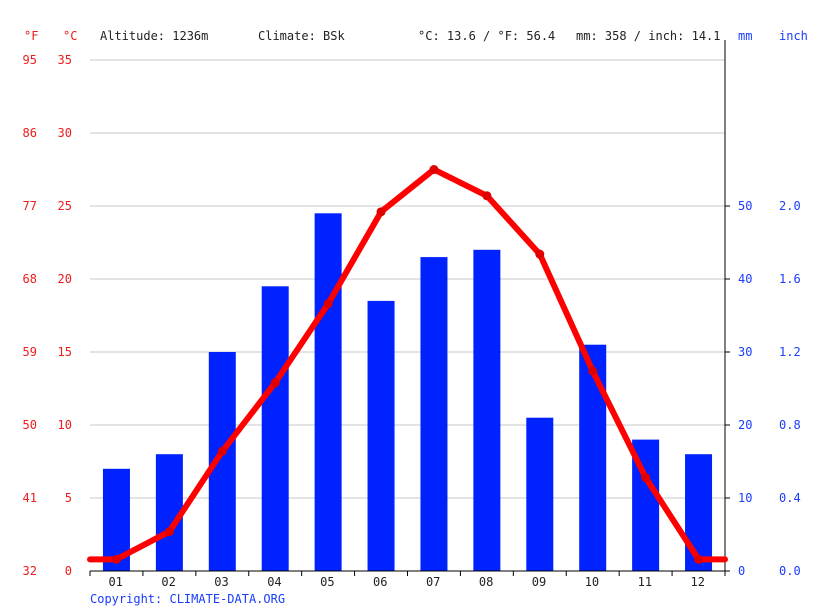 The height and width of the screenshot is (611, 815). Describe the element at coordinates (793, 36) in the screenshot. I see `inch-unit-label: inch` at that location.